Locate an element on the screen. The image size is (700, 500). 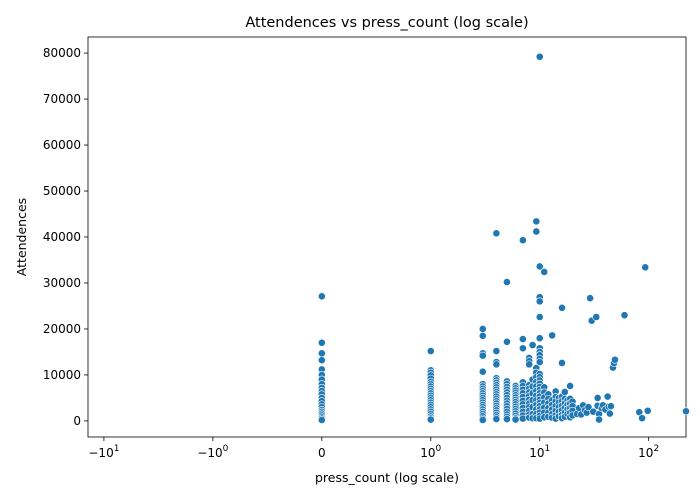
x-tick-label: 10² is located at coordinates (648, 452).